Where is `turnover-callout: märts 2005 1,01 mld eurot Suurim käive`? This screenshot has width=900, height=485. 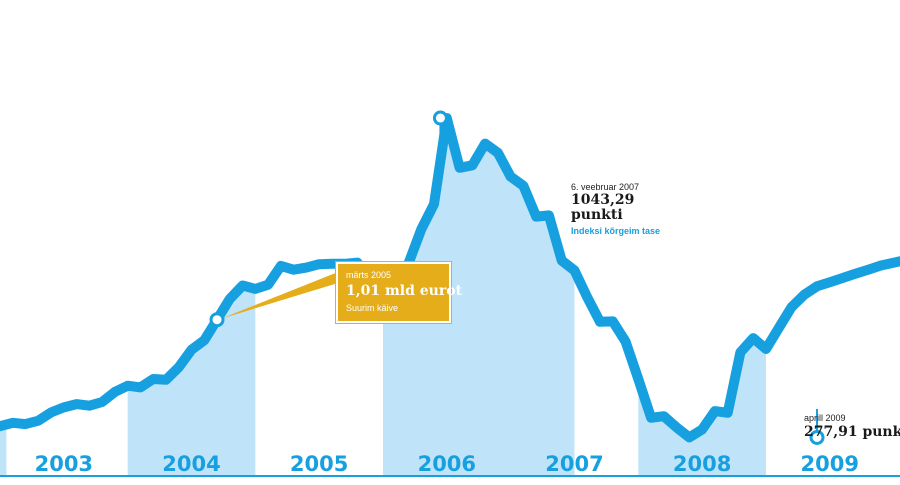
turnover-callout: märts 2005 1,01 mld eurot Suurim käive is located at coordinates (399, 292).